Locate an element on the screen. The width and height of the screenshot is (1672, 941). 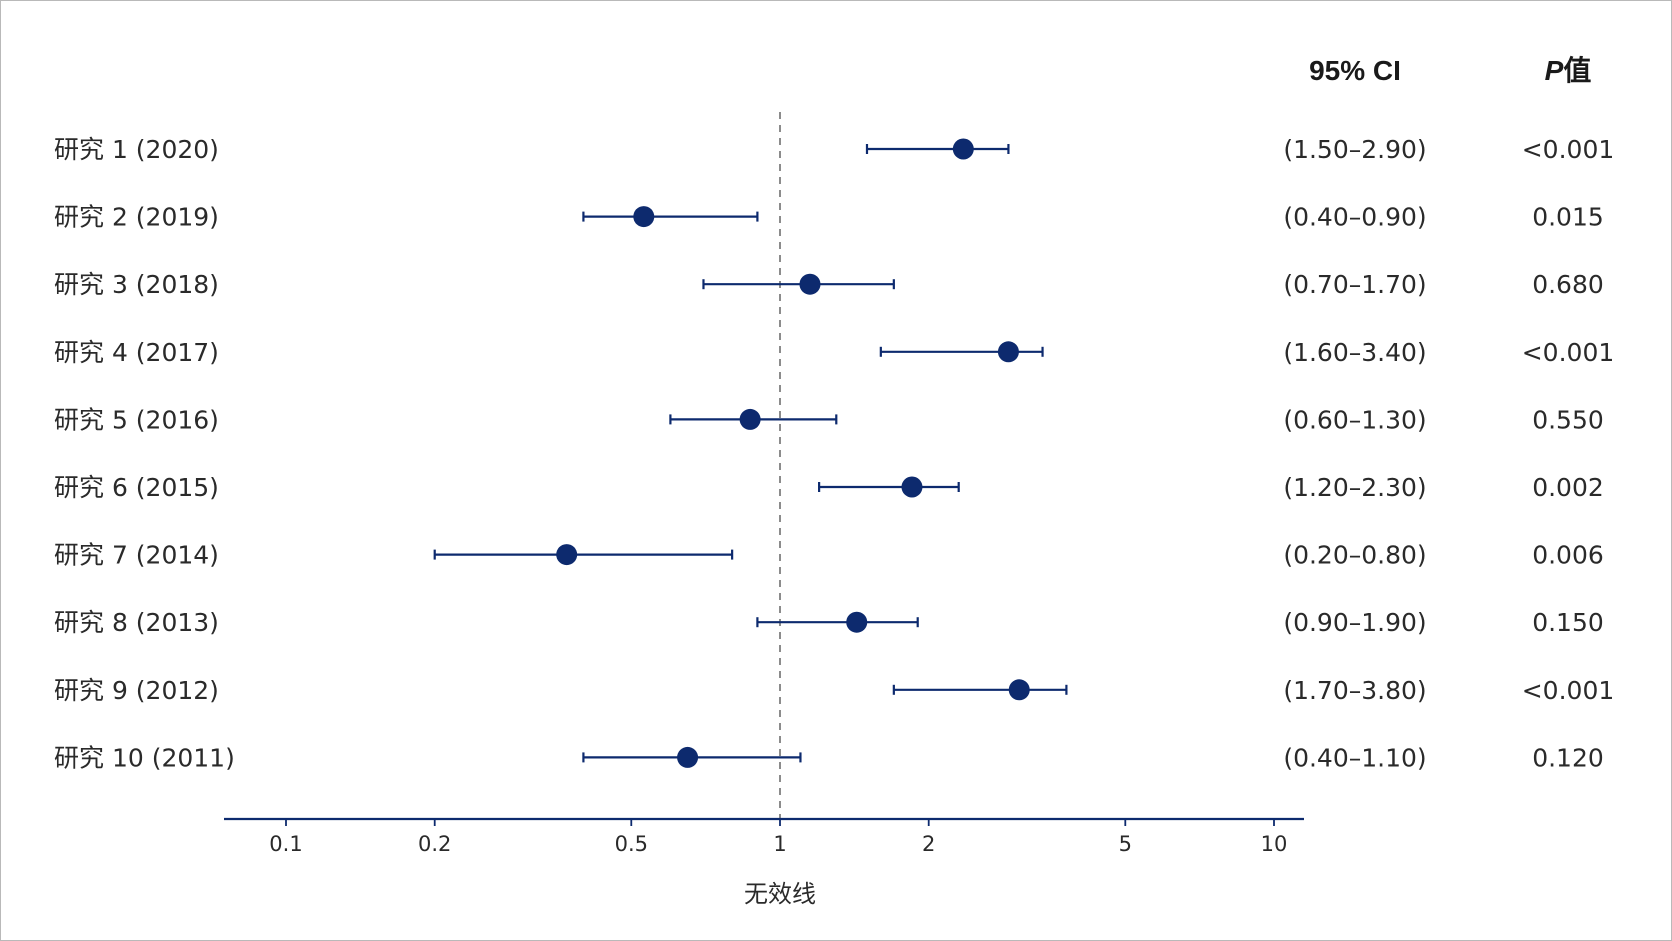
ci-text: (1.60–3.40) is located at coordinates (1354, 352).